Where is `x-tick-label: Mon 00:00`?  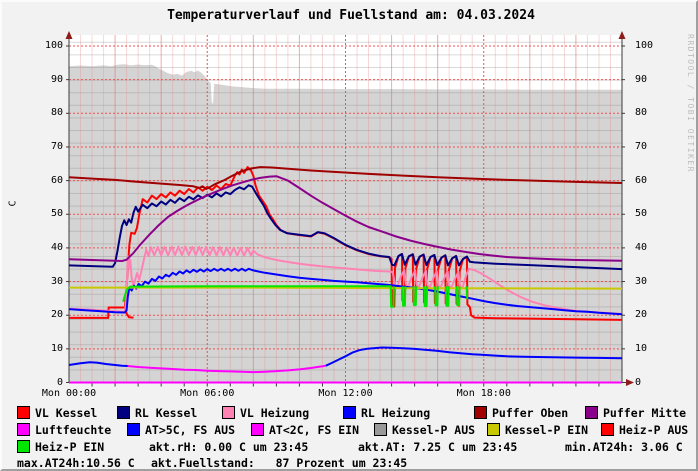 x-tick-label: Mon 00:00 is located at coordinates (69, 393).